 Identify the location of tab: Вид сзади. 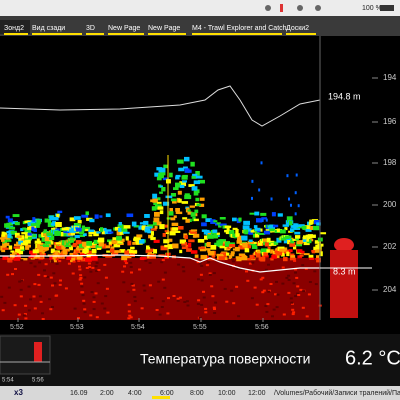
(48, 28).